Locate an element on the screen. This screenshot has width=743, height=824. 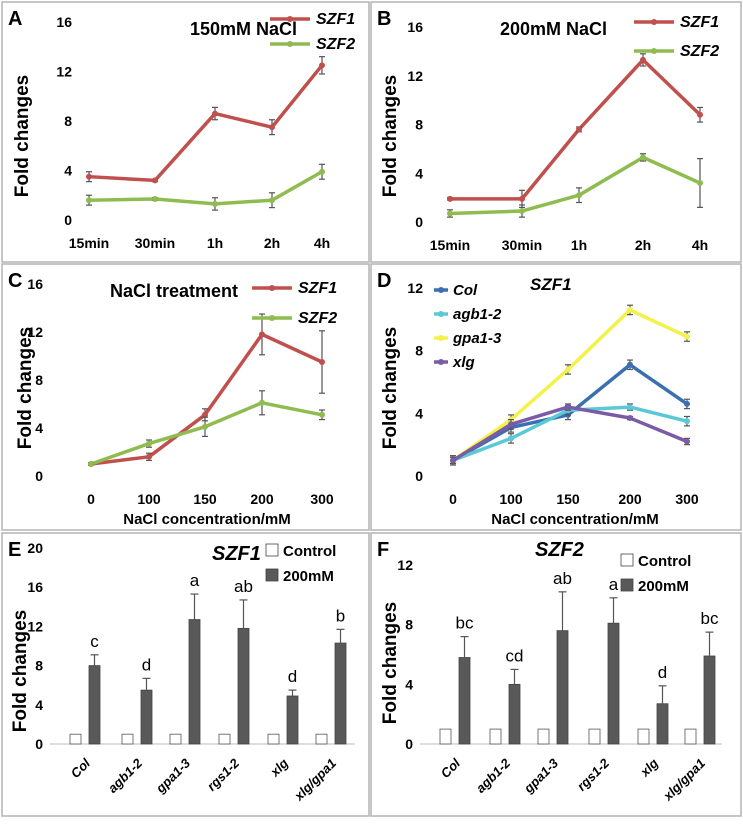
x-tick-label: 2h is located at coordinates (643, 245).